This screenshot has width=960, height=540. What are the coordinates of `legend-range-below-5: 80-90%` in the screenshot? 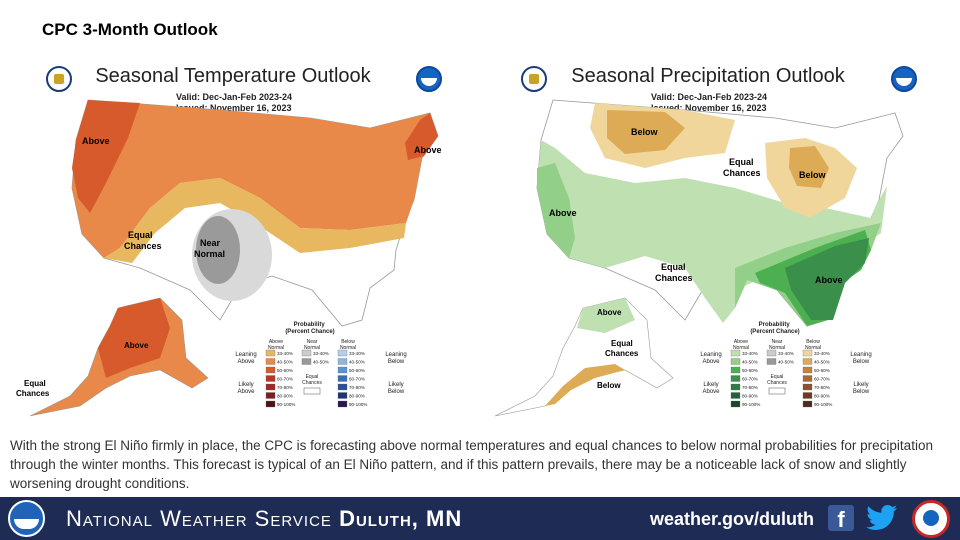 It's located at (822, 396).